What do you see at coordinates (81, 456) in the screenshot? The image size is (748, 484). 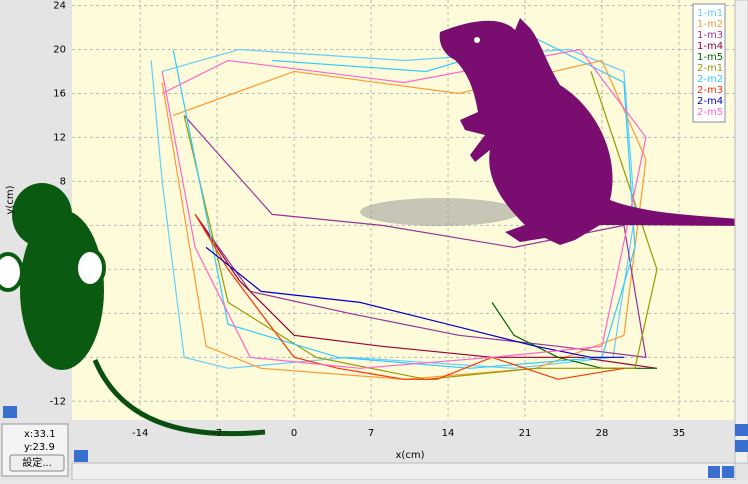 I see `pan-button` at bounding box center [81, 456].